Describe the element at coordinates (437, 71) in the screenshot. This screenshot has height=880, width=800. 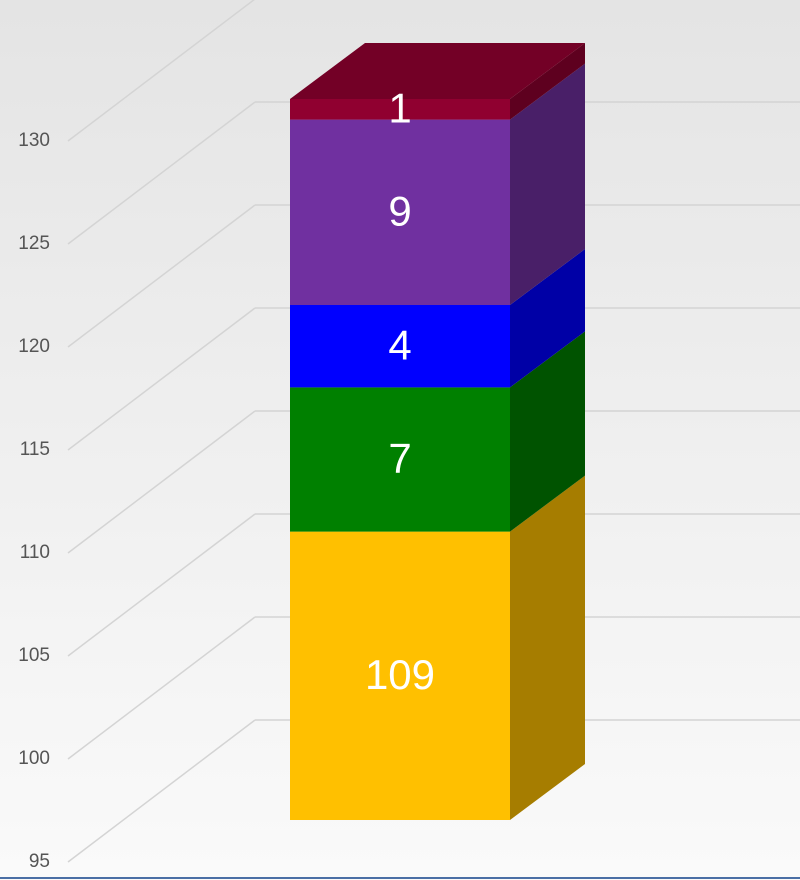
I see `bar-top` at that location.